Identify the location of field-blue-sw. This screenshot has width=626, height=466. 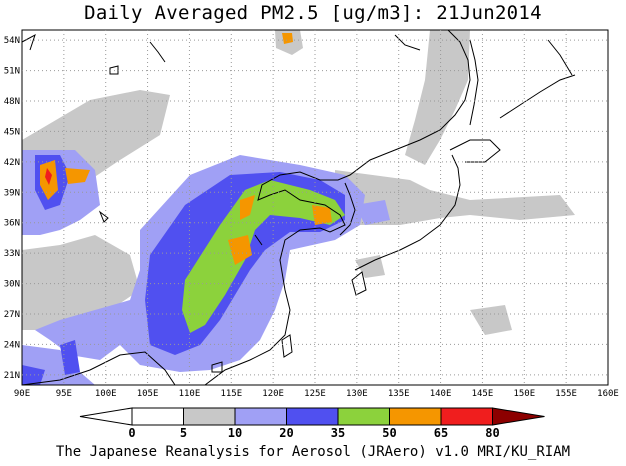
(166, 315).